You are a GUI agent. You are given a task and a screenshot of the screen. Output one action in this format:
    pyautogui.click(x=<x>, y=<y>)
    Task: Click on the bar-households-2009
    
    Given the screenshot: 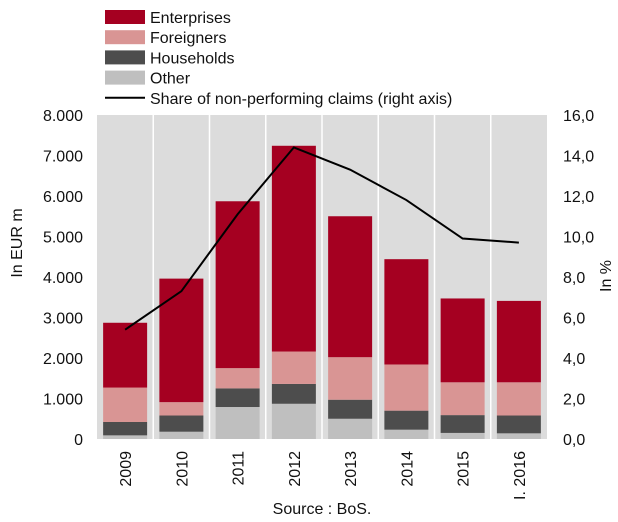 What is the action you would take?
    pyautogui.click(x=125, y=428)
    